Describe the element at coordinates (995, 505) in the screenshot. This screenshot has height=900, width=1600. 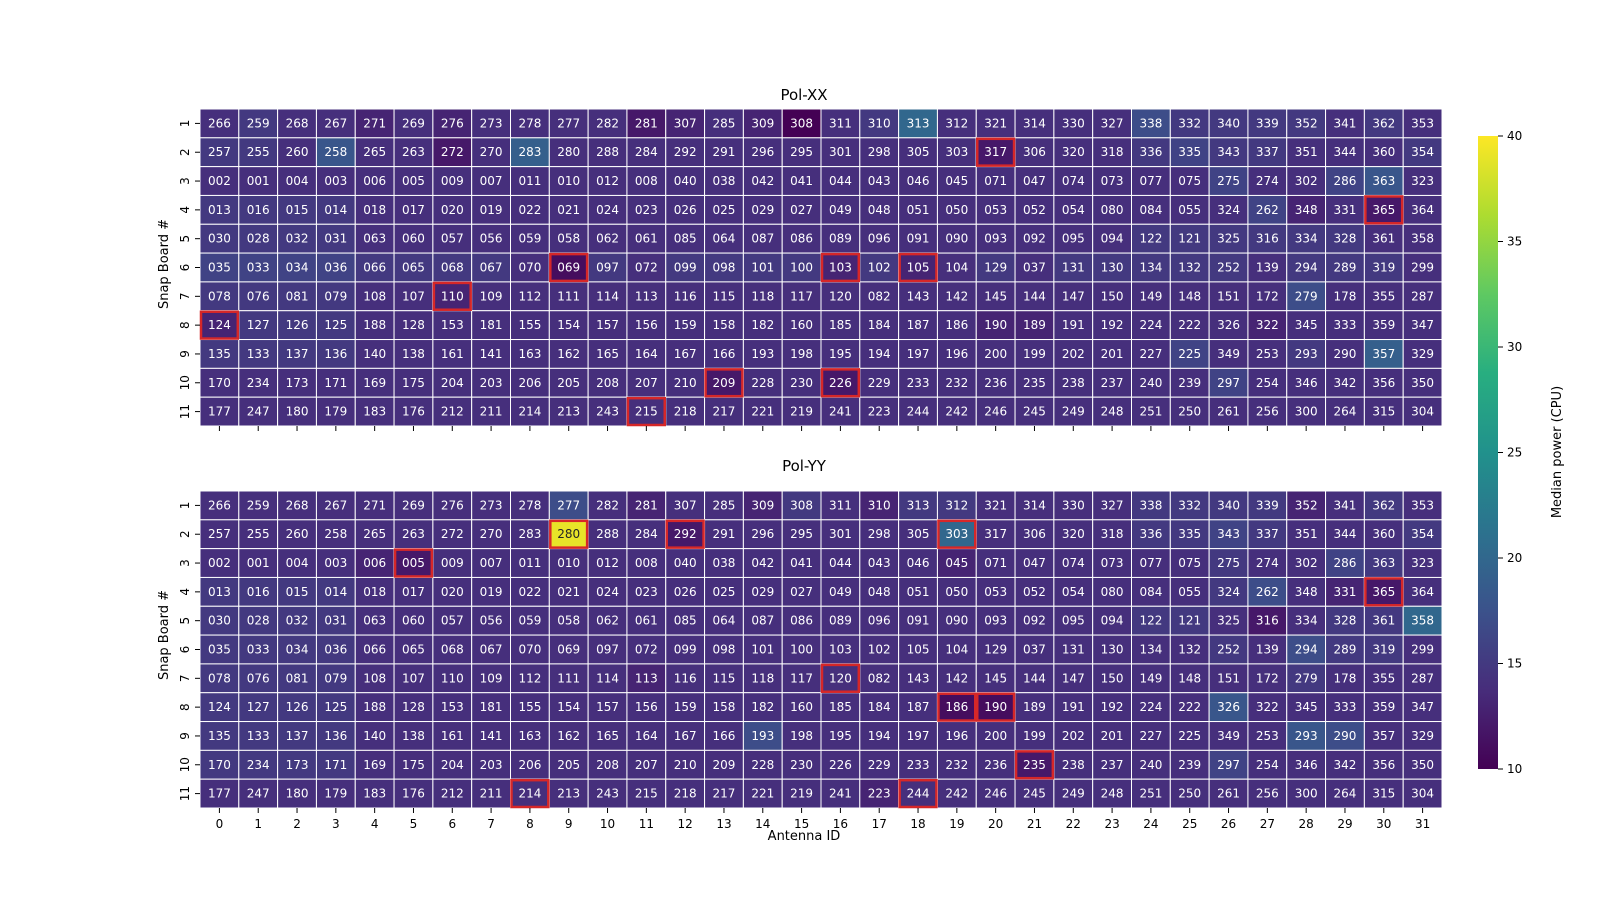
I see `cell-label: 321` at that location.